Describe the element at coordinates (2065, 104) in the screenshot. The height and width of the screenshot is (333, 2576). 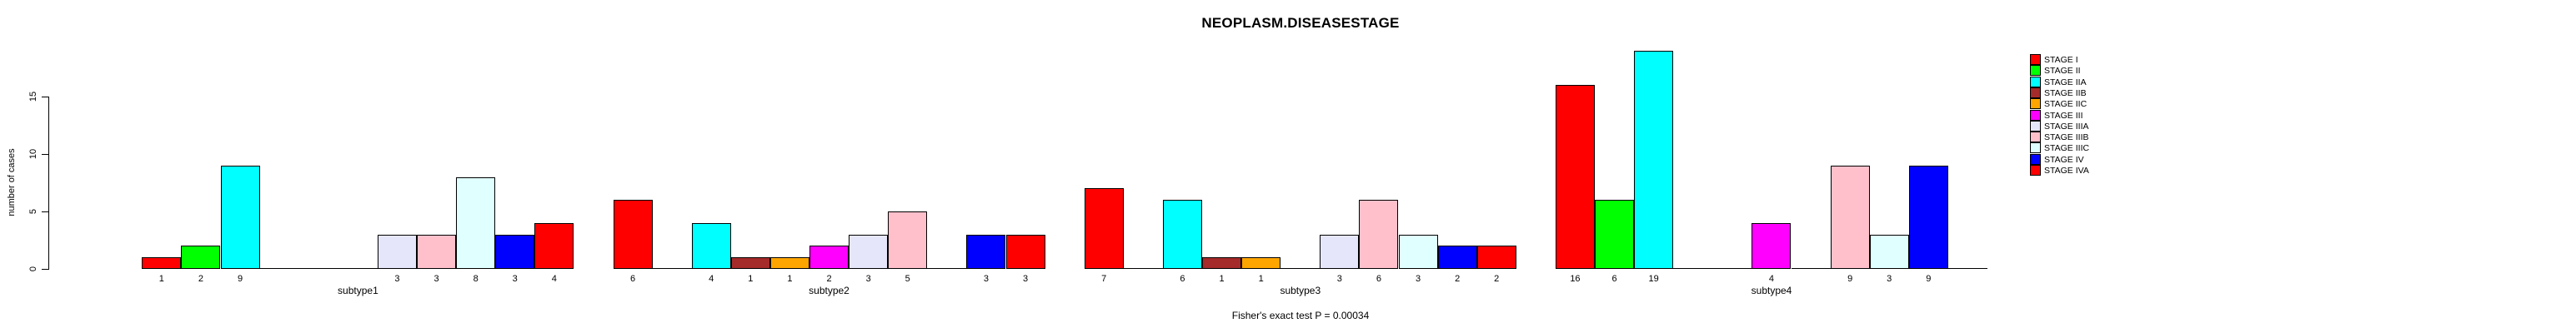
I see `legend-label: STAGE IIC` at that location.